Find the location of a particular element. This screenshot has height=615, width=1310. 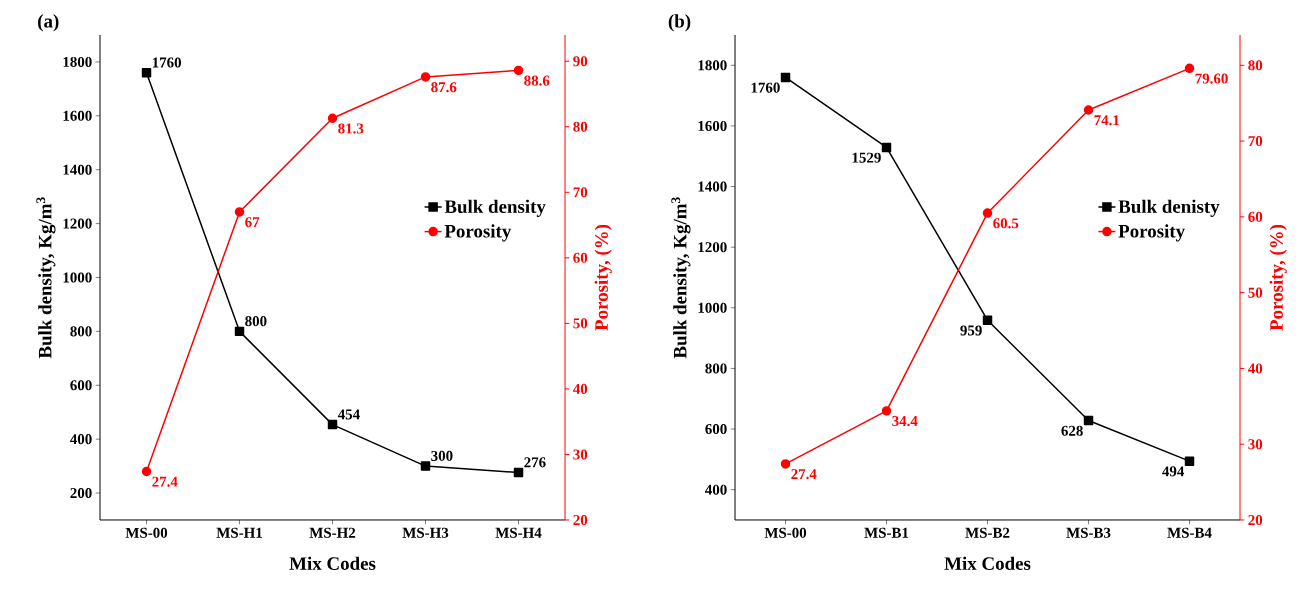

data-label: 81.3 is located at coordinates (351, 128).